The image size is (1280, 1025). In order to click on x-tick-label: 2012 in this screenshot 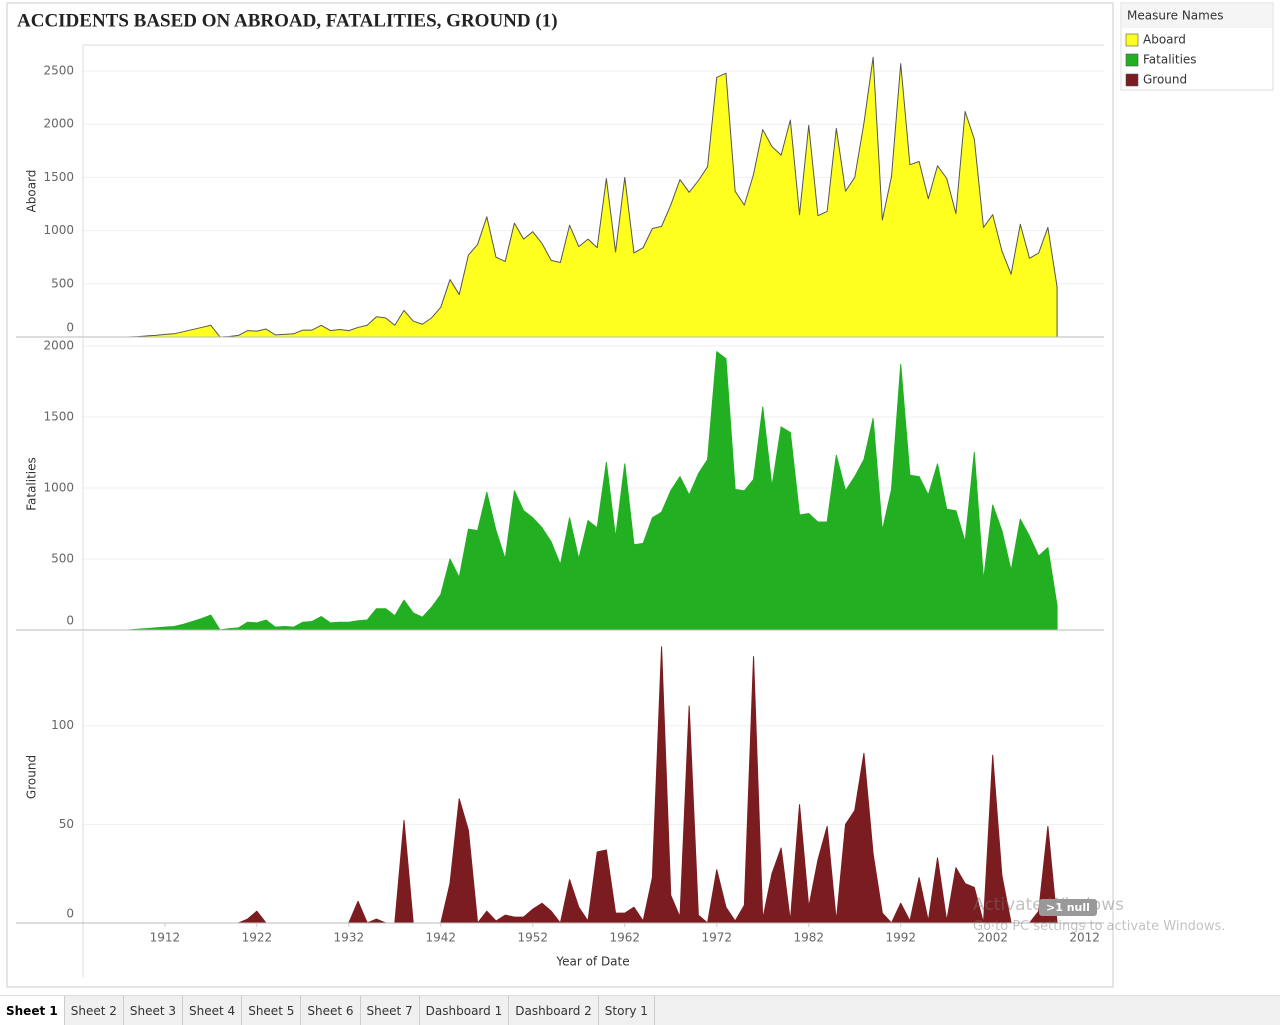, I will do `click(1084, 938)`.